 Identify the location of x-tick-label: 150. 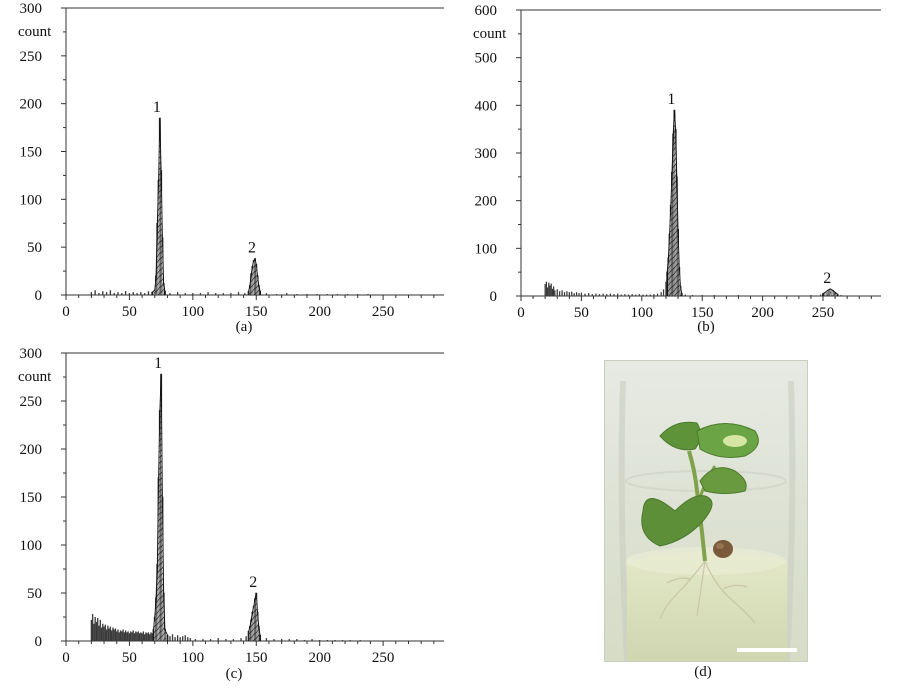
(256, 658).